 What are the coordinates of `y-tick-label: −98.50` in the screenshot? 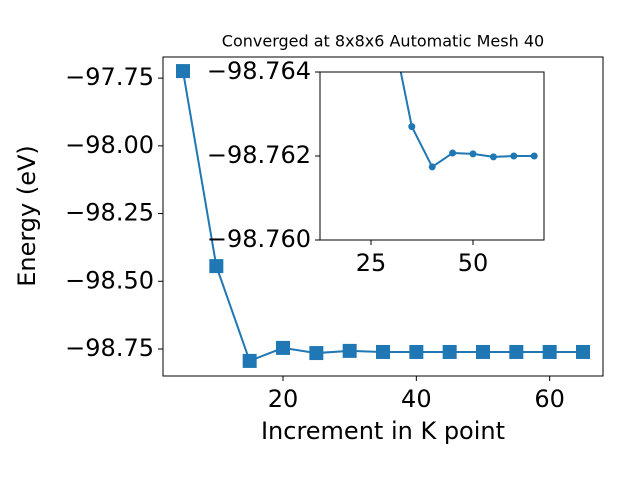 It's located at (109, 280).